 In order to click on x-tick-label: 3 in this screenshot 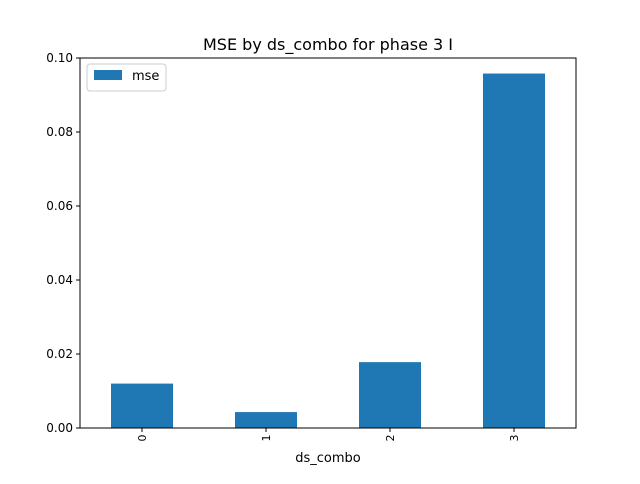, I will do `click(514, 438)`.